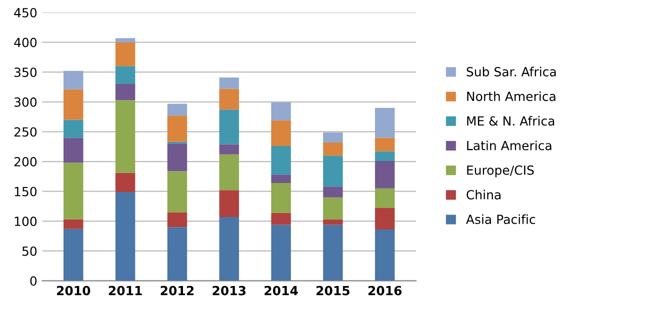  What do you see at coordinates (73, 291) in the screenshot?
I see `x-tick-label: 2010` at bounding box center [73, 291].